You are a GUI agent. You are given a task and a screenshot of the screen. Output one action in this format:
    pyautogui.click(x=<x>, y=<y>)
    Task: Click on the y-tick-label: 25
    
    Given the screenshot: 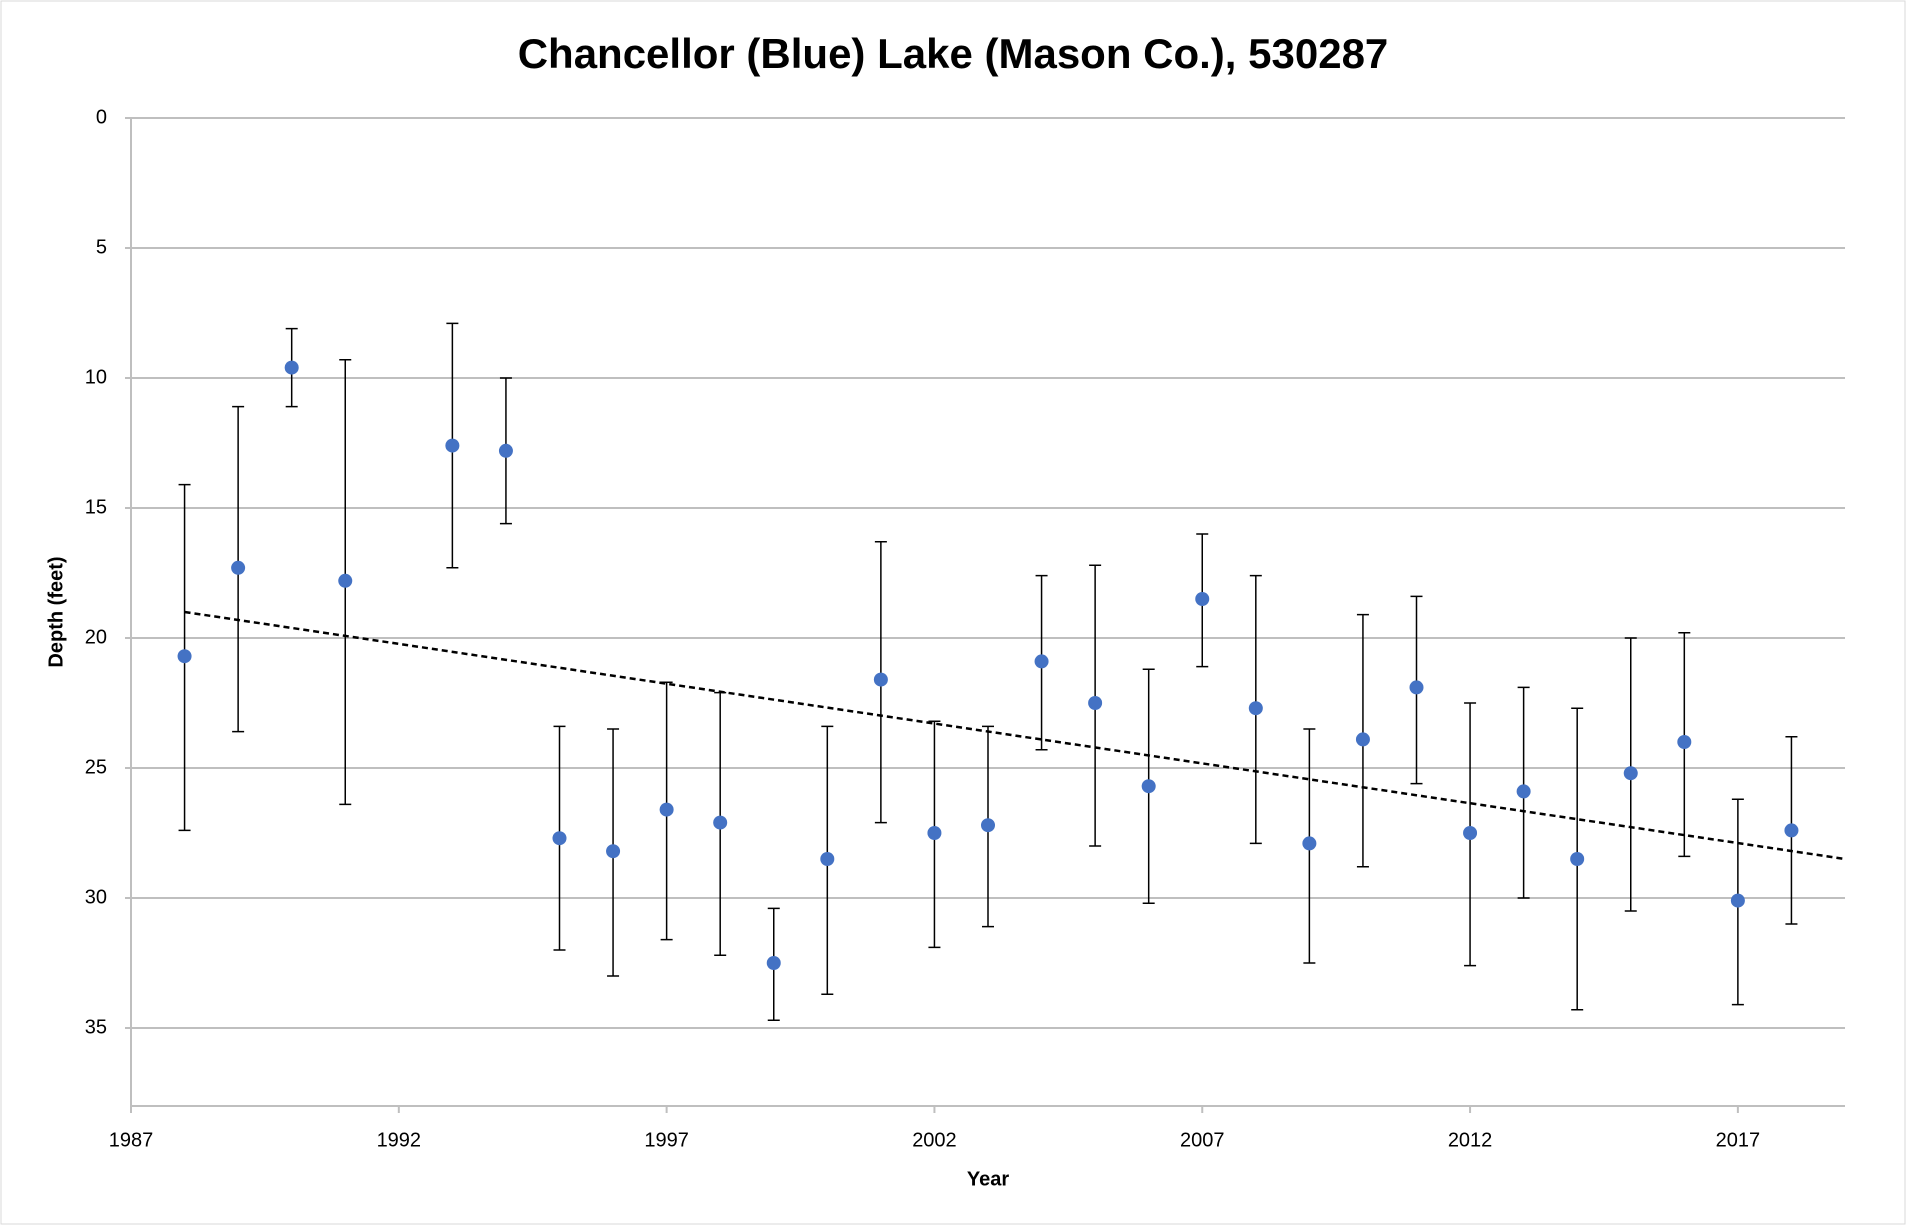 What is the action you would take?
    pyautogui.click(x=96, y=767)
    